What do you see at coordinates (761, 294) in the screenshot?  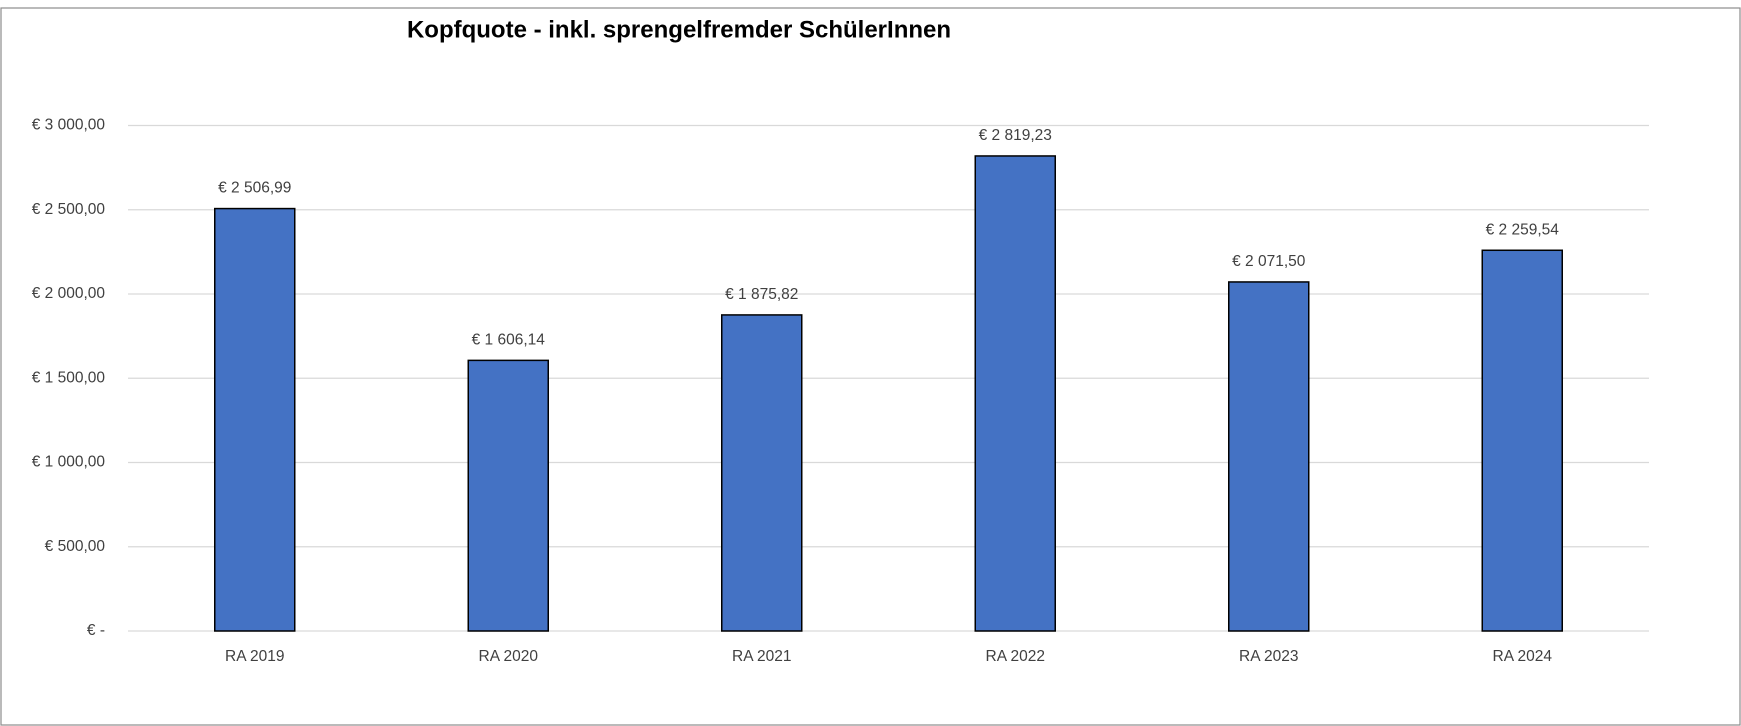 I see `data-label: € 1 875,82` at bounding box center [761, 294].